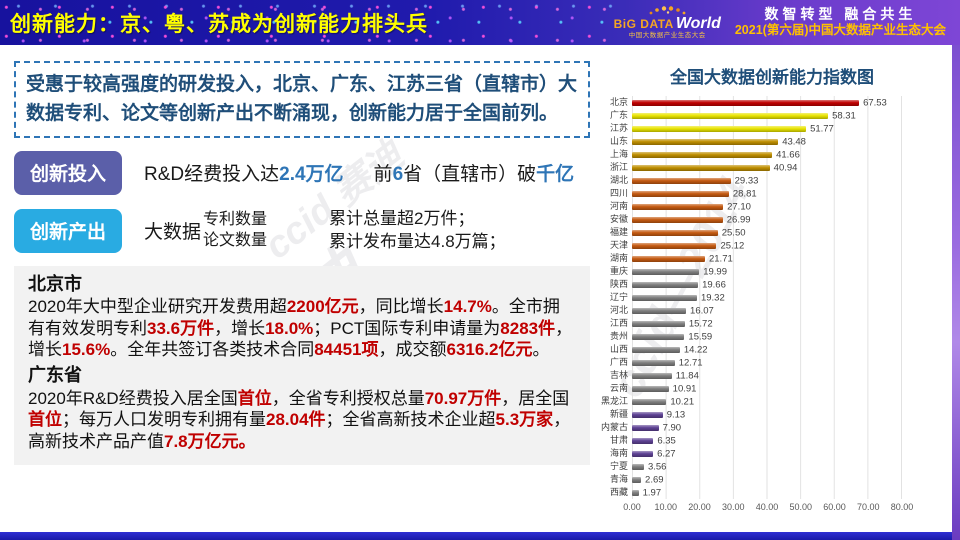 The image size is (960, 540). I want to click on bar-value-label: 15.72, so click(700, 323).